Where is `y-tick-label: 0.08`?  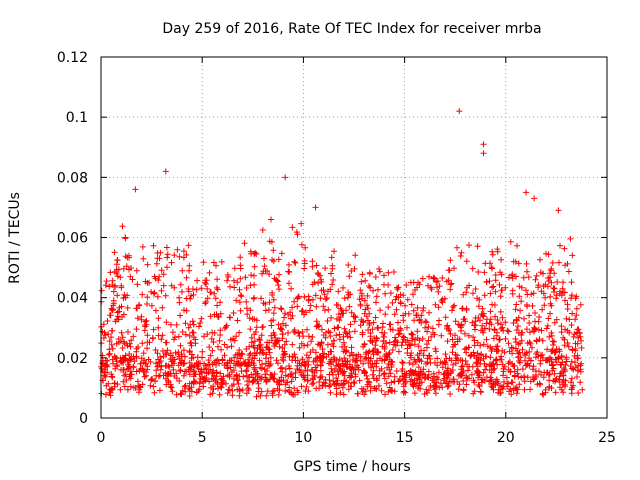 y-tick-label: 0.08 is located at coordinates (72, 178).